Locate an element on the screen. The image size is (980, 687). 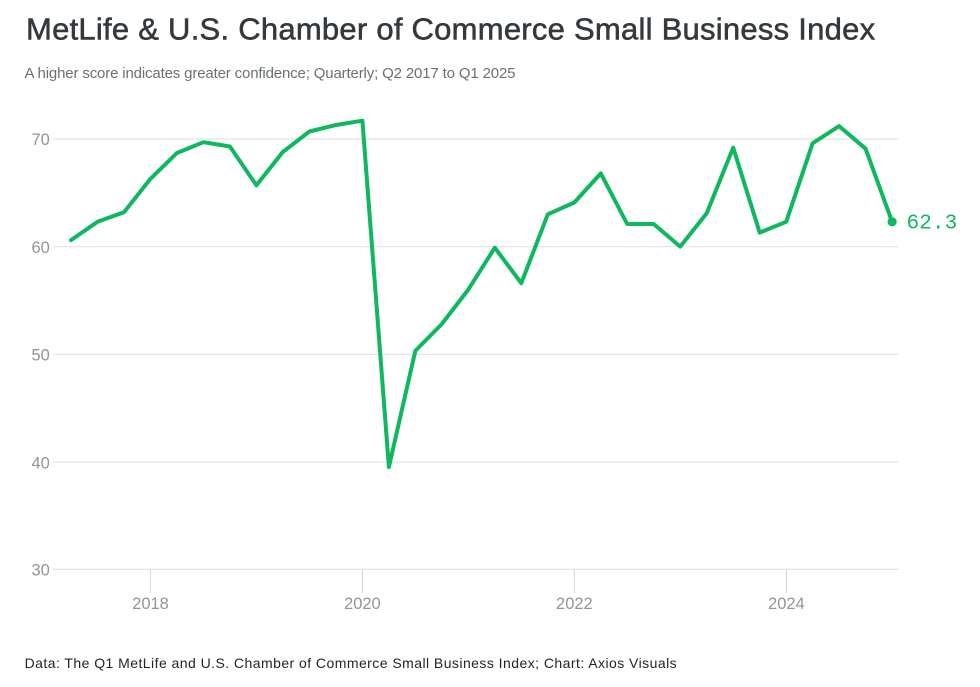
svg-text: 2018 is located at coordinates (150, 604).